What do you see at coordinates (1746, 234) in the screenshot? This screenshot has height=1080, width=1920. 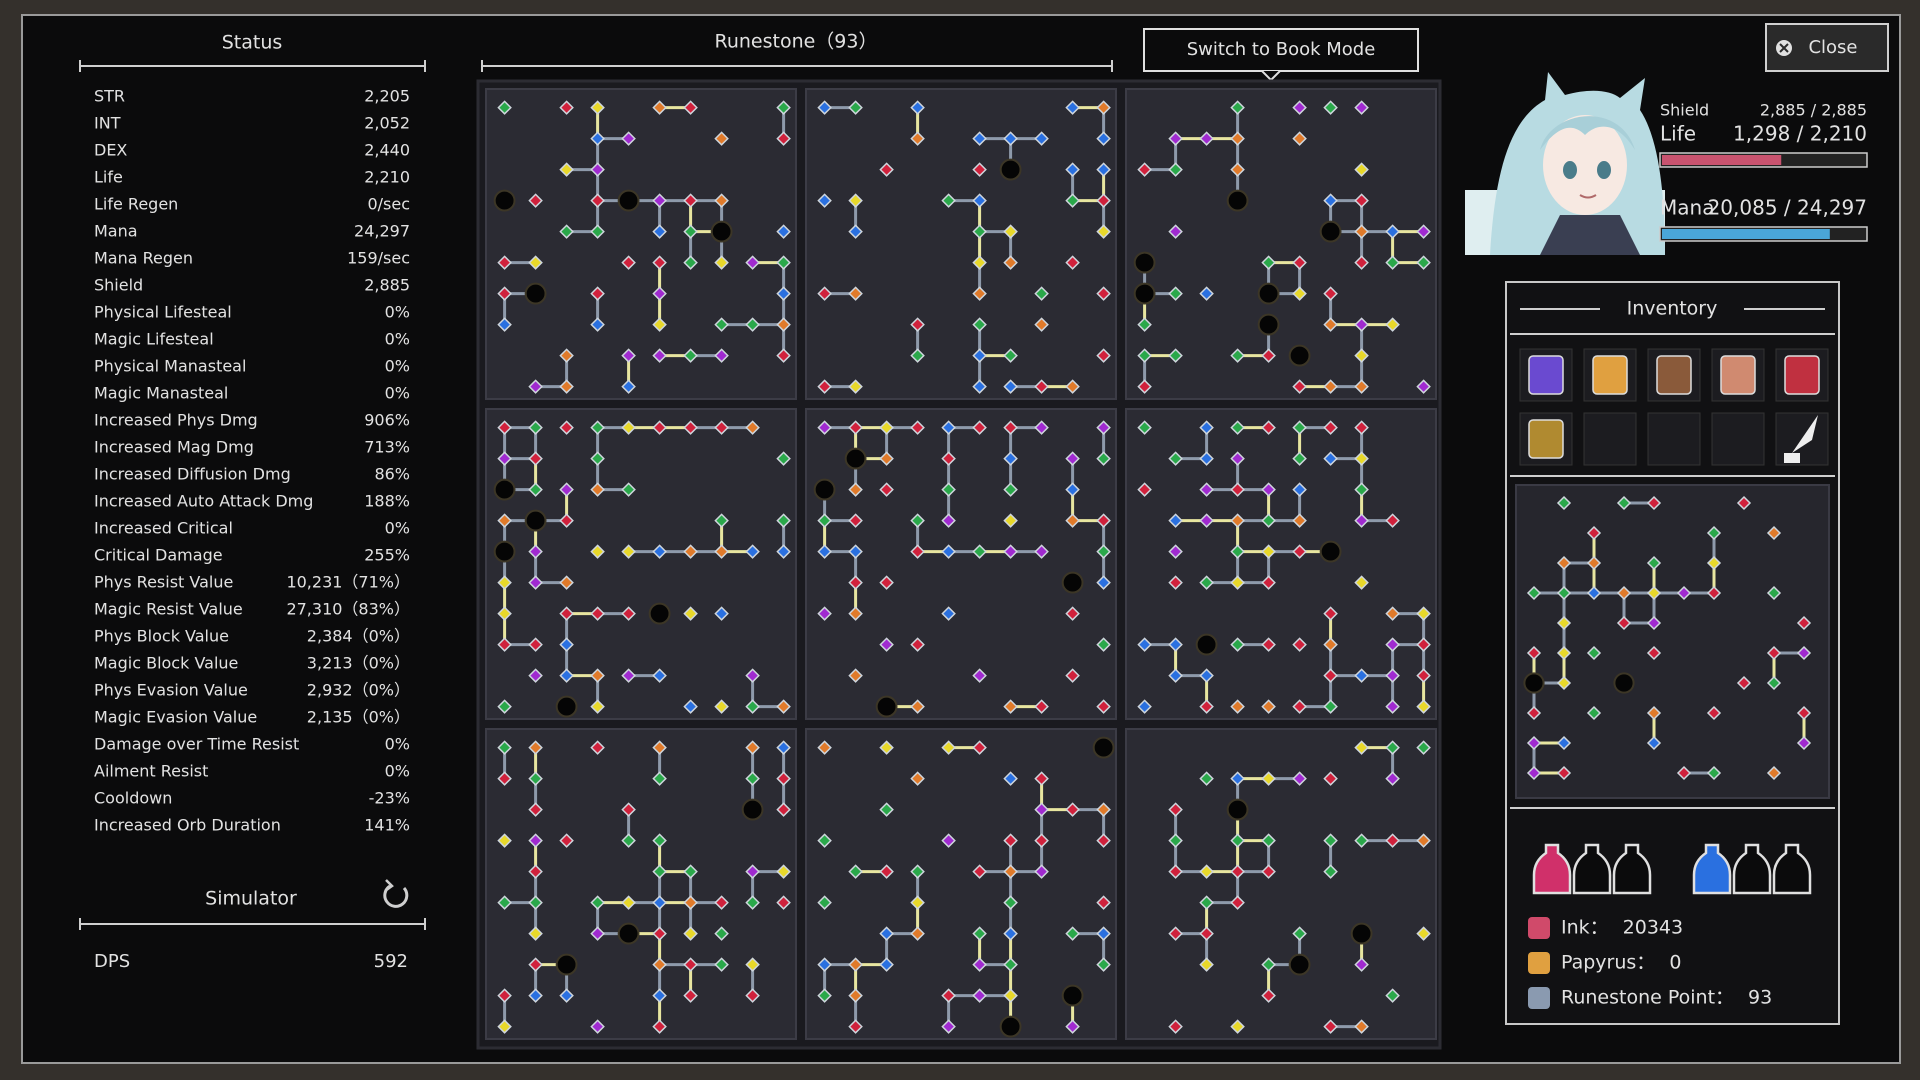 I see `mana-bar-fill` at bounding box center [1746, 234].